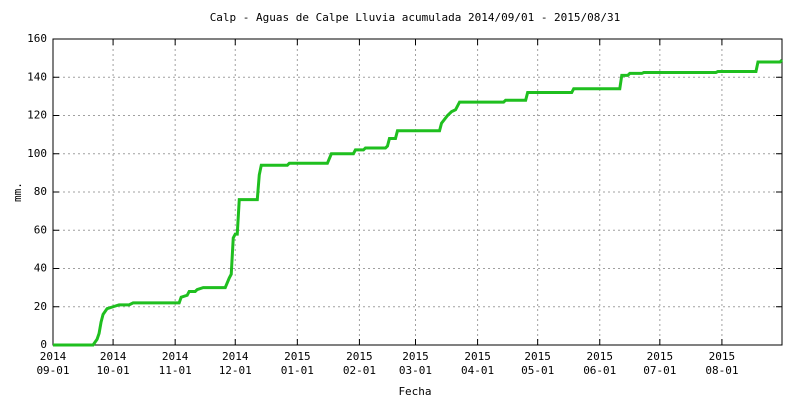 This screenshot has height=400, width=800. I want to click on y-axis-label: mm., so click(17, 192).